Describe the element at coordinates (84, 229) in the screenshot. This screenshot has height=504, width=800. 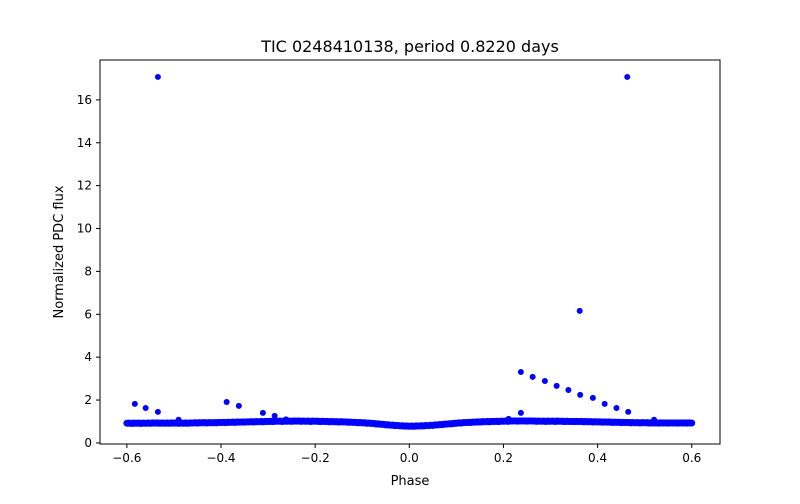
I see `y-tick-label: 10` at that location.